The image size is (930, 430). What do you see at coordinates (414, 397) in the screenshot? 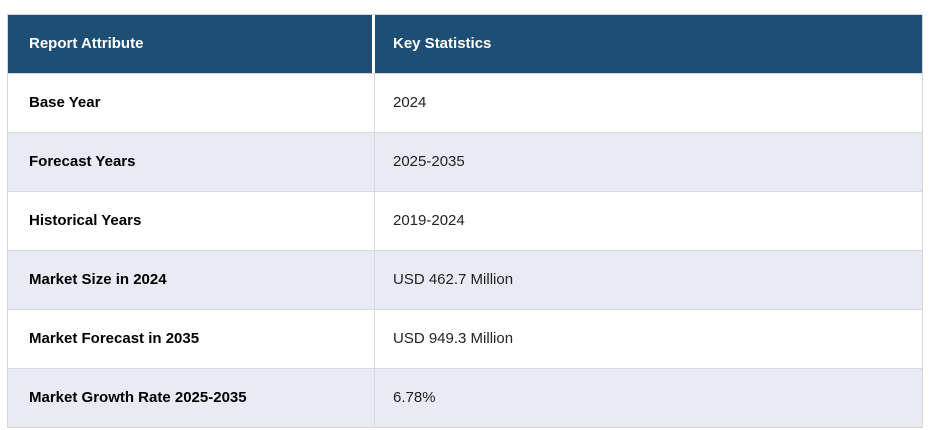
I see `value-cell: 6.78%` at bounding box center [414, 397].